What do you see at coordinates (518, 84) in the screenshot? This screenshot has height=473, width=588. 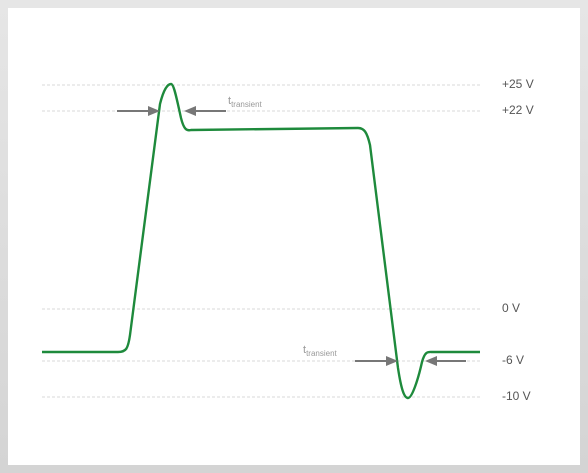 I see `level-label: +25 V` at bounding box center [518, 84].